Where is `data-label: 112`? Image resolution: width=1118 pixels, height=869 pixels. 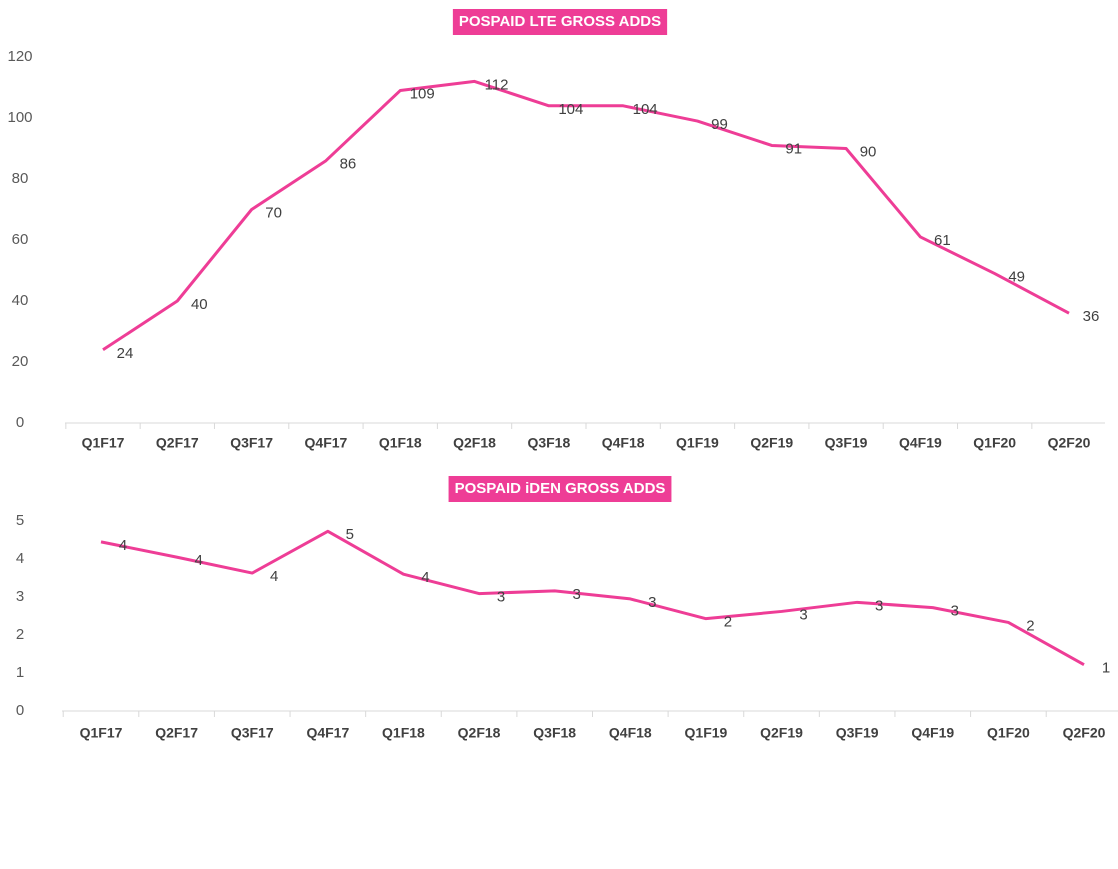 data-label: 112 is located at coordinates (497, 84).